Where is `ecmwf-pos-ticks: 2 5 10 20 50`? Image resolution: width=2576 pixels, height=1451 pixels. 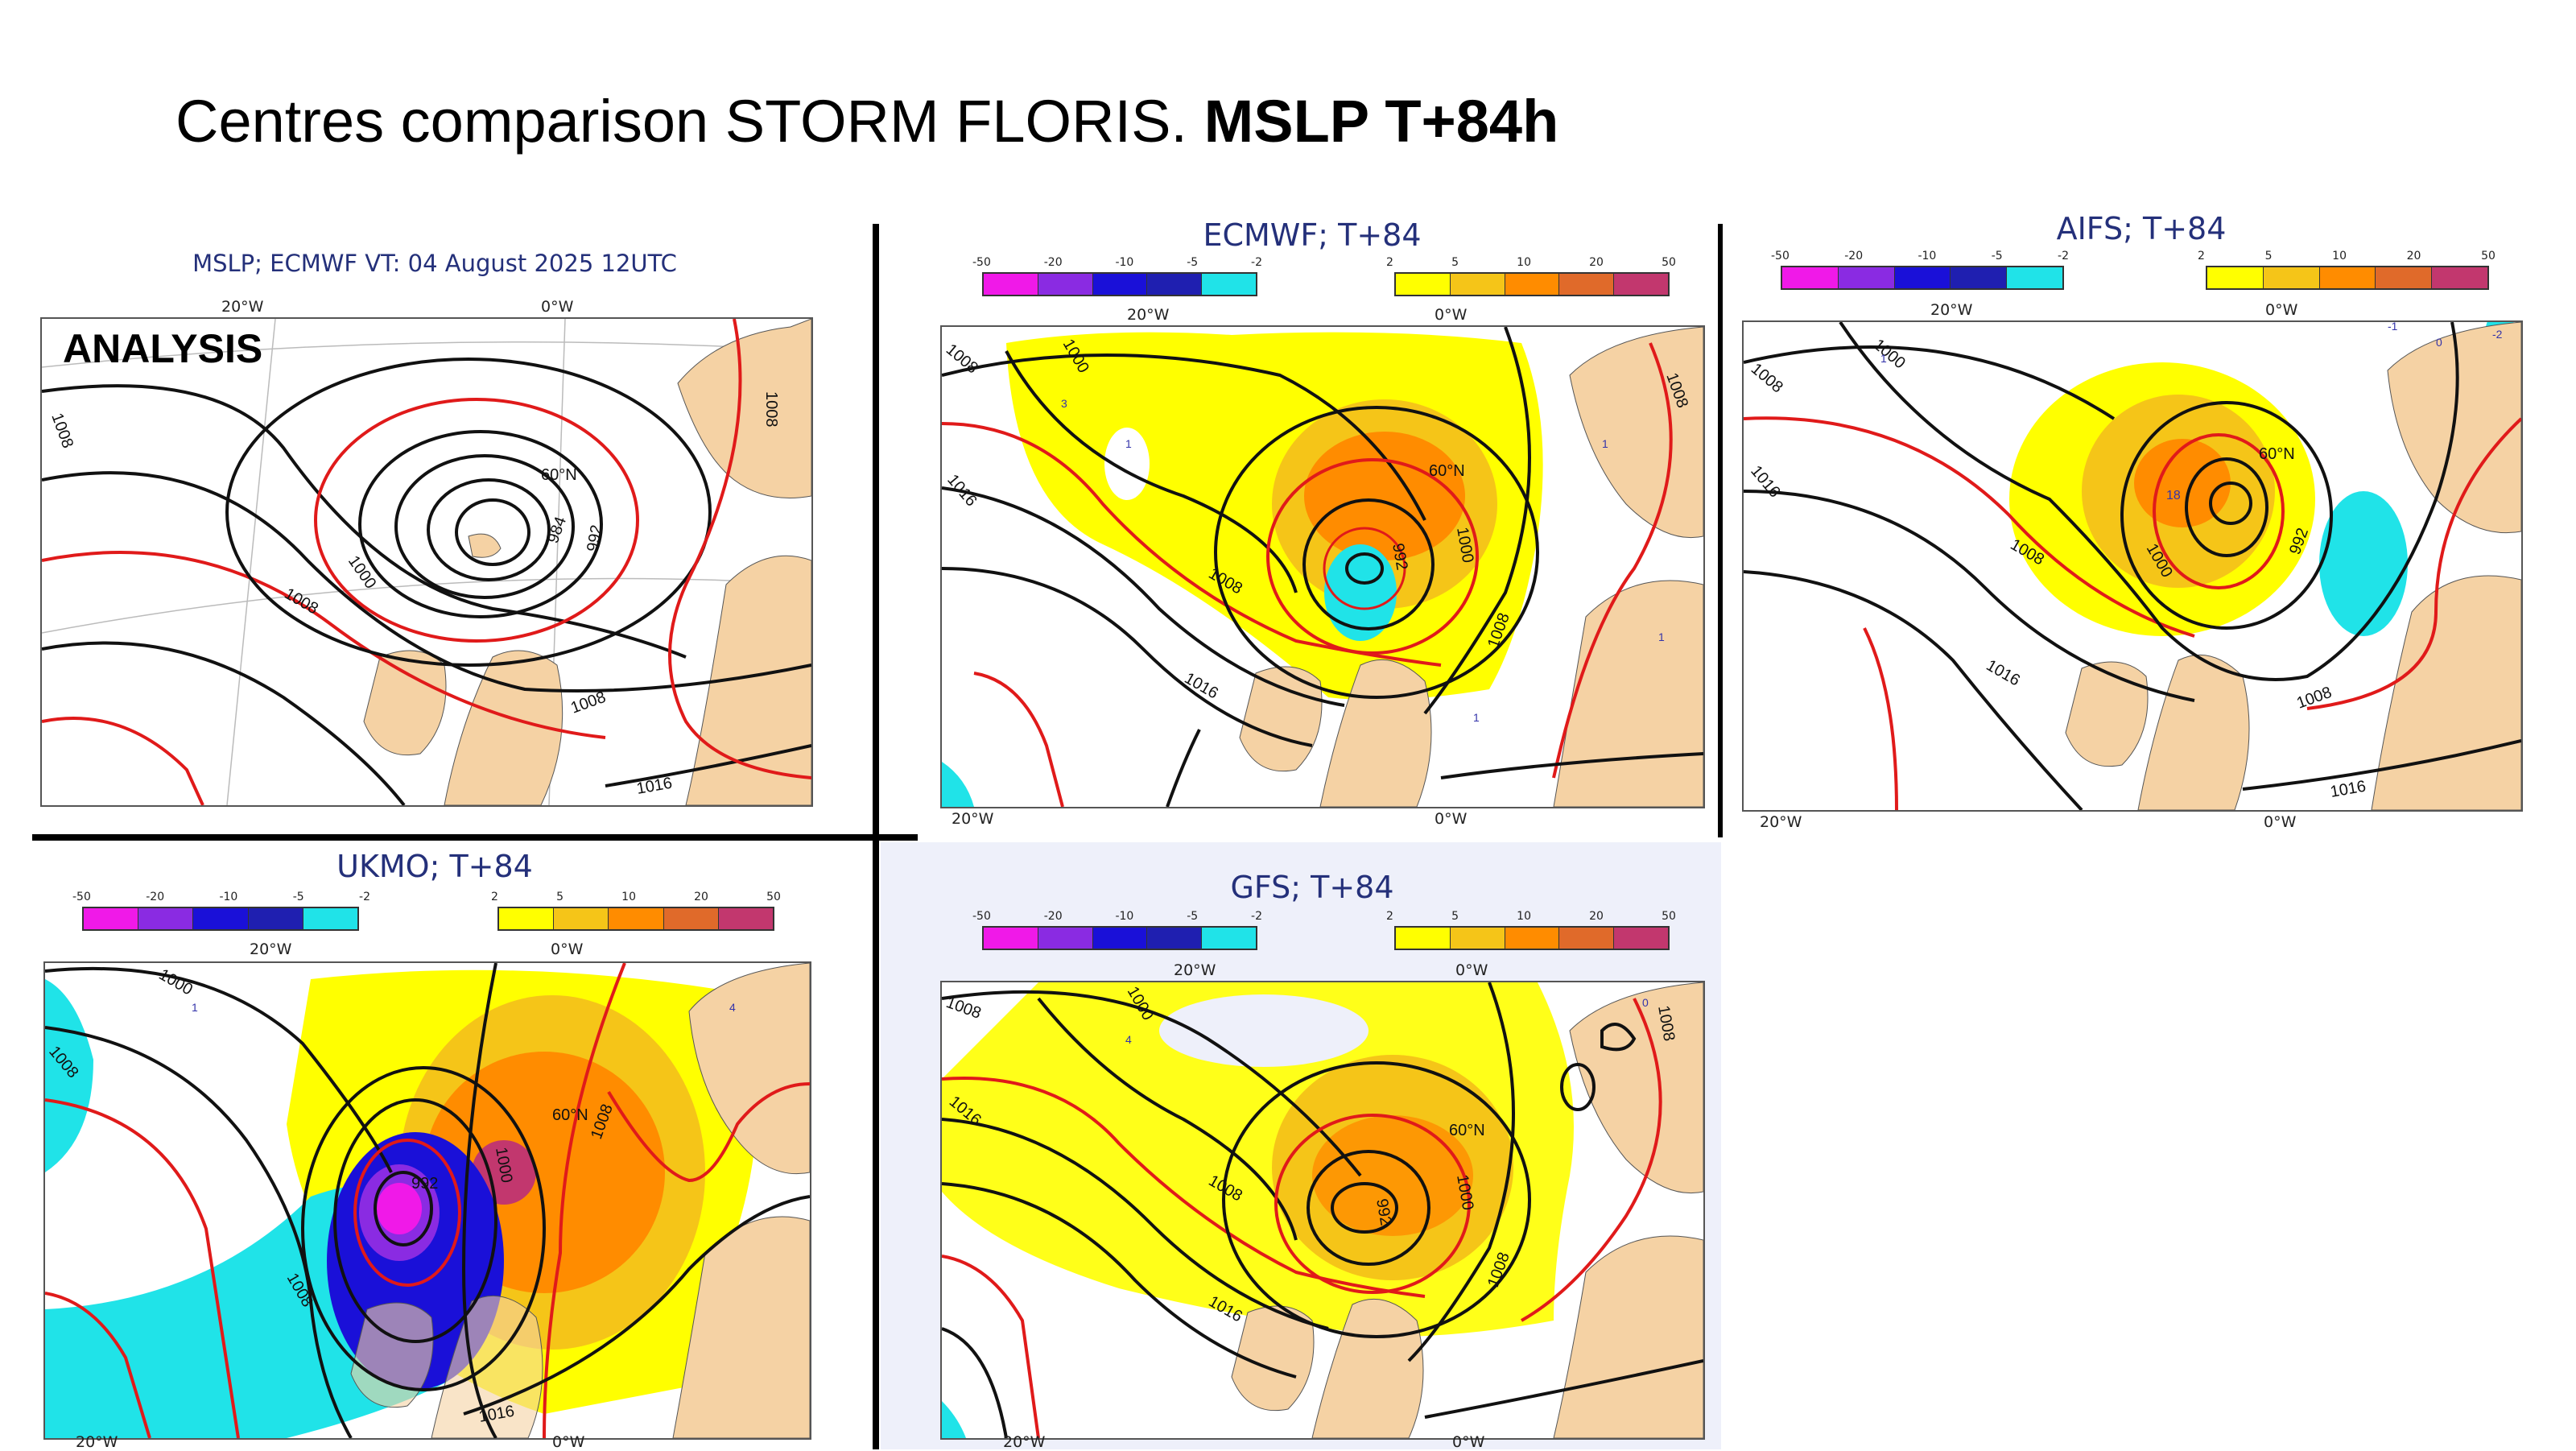
ecmwf-pos-ticks: 2 5 10 20 50 is located at coordinates (1531, 262).